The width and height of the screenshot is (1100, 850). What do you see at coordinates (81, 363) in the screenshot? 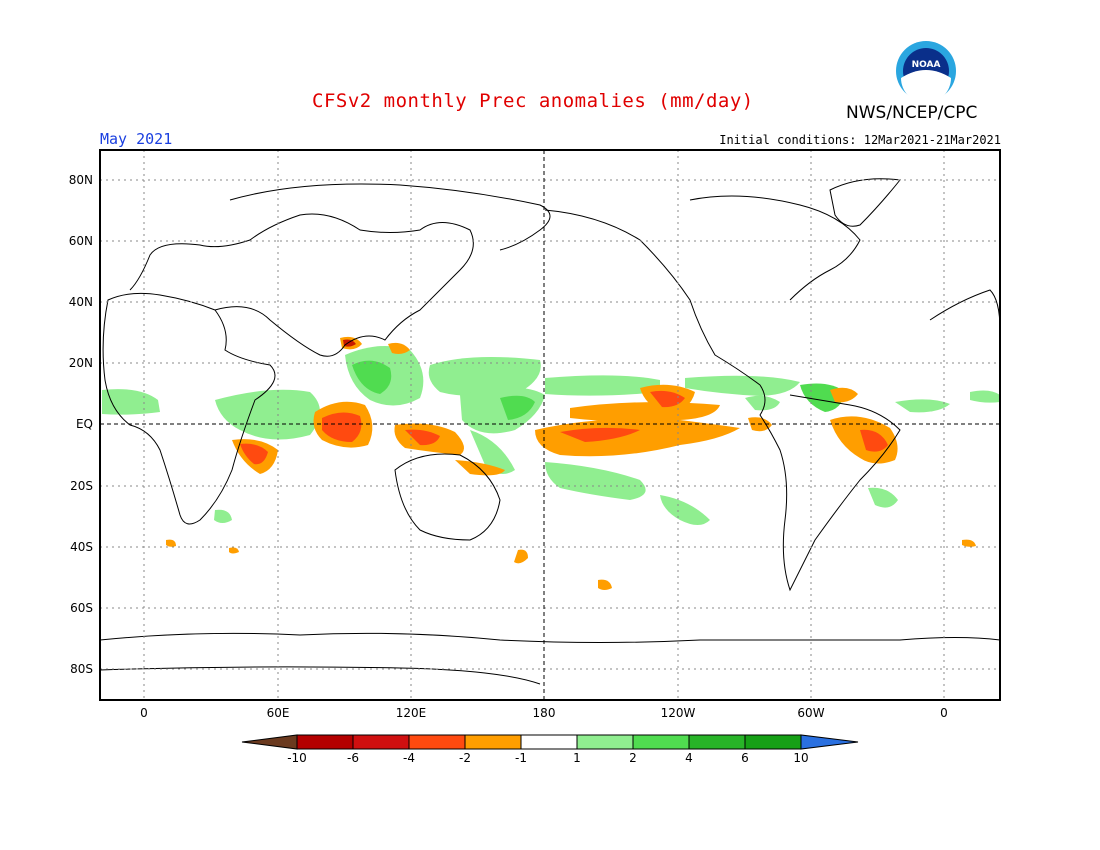
I see `lat-label: 20N` at bounding box center [81, 363].